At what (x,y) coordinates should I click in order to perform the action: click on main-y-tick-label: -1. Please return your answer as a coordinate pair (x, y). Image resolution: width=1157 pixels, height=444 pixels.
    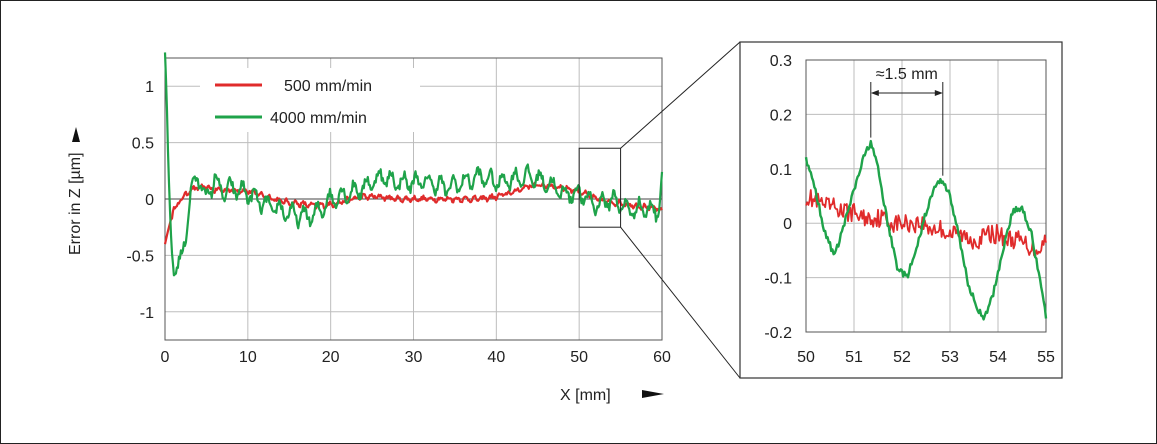
    Looking at the image, I should click on (147, 313).